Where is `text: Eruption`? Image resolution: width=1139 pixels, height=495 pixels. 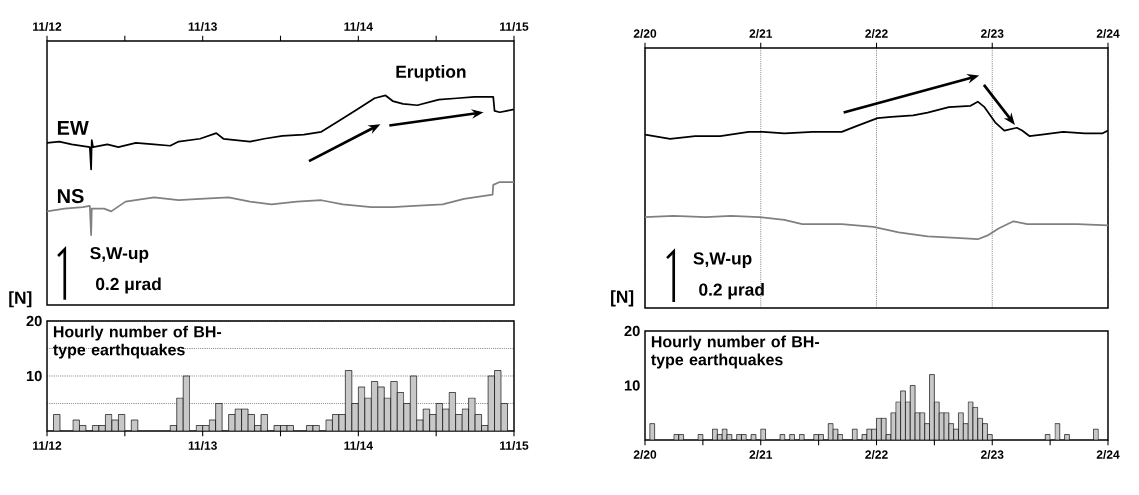 text: Eruption is located at coordinates (431, 73).